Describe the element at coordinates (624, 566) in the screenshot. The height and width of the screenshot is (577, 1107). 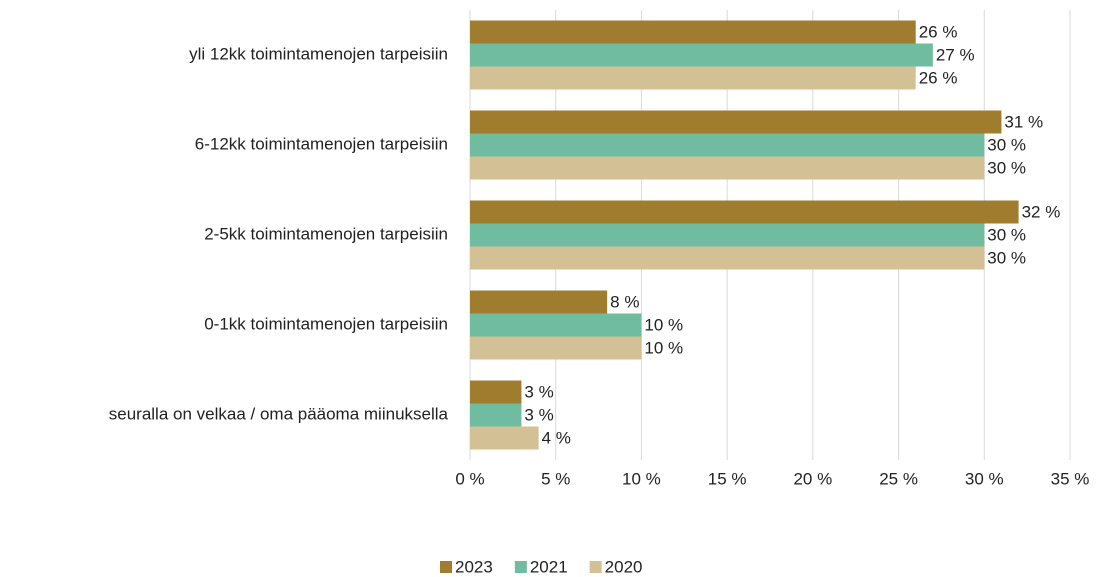
I see `legend-label: 2020` at that location.